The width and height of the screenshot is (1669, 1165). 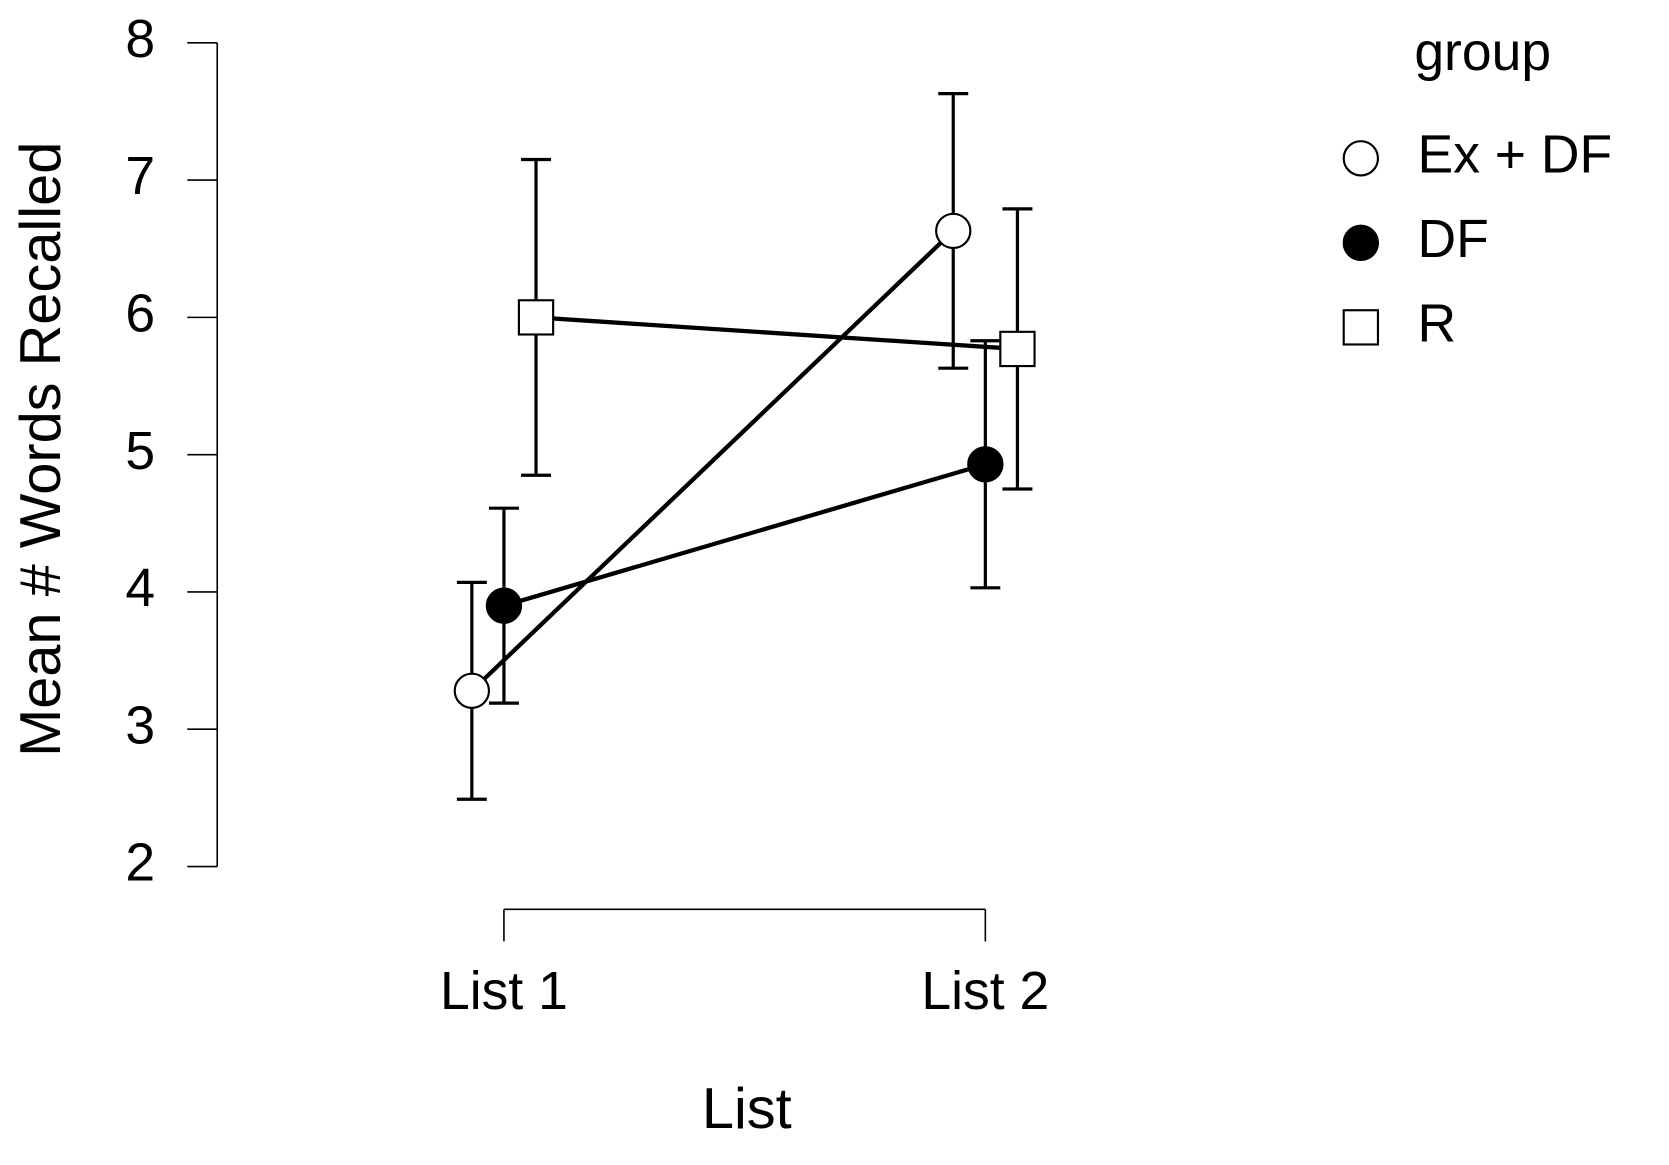 I want to click on y-axis-title: Mean # Words Recalled, so click(x=41, y=449).